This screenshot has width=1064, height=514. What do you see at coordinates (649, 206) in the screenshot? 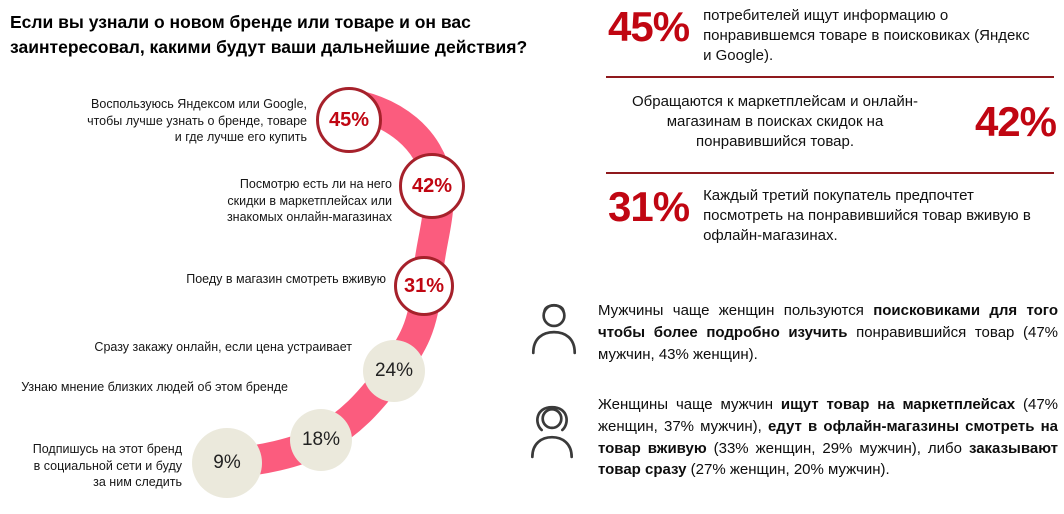
I see `stat-value: 31%` at bounding box center [649, 206].